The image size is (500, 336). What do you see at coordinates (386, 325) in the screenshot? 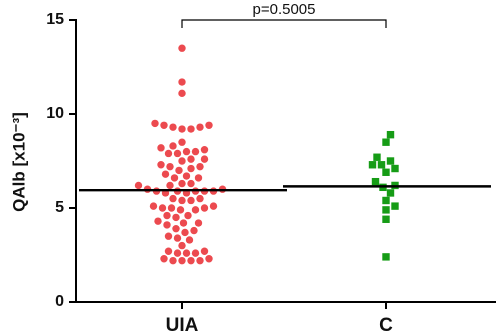
I see `x-tick-label: C` at bounding box center [386, 325].